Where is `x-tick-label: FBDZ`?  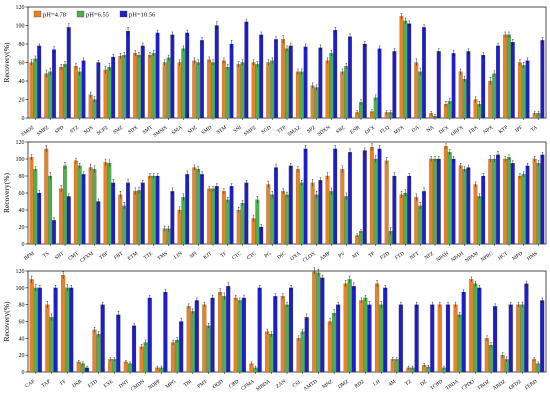
x-tick-label: FBDZ is located at coordinates (484, 385).